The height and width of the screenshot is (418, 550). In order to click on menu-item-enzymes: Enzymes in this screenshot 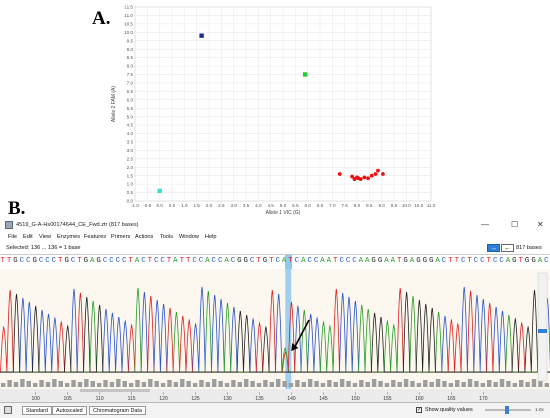, I will do `click(69, 237)`.